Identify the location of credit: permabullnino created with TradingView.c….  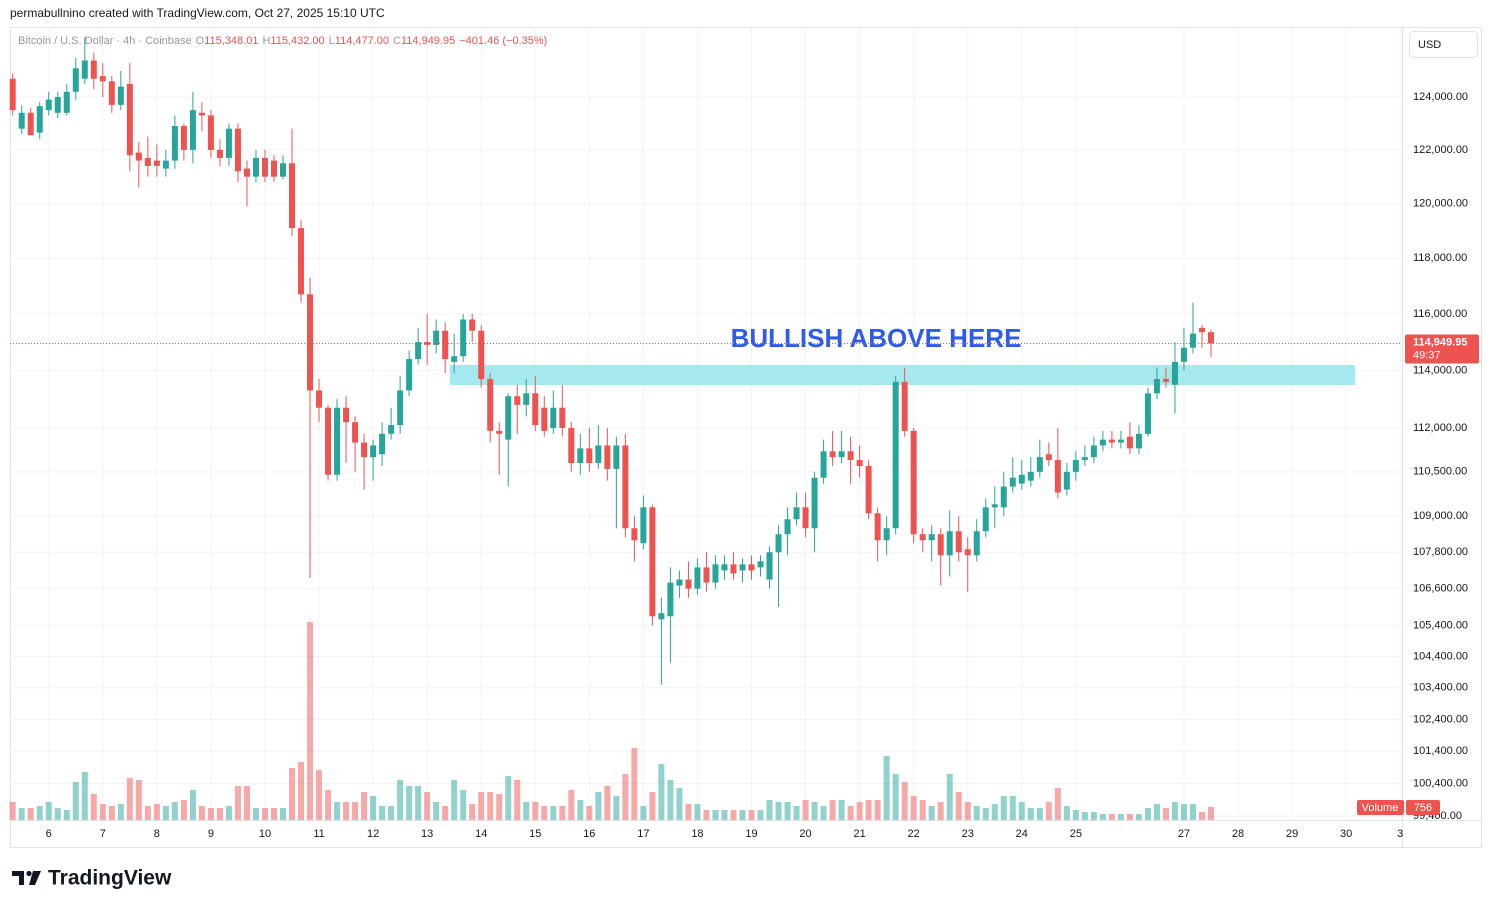
(197, 13).